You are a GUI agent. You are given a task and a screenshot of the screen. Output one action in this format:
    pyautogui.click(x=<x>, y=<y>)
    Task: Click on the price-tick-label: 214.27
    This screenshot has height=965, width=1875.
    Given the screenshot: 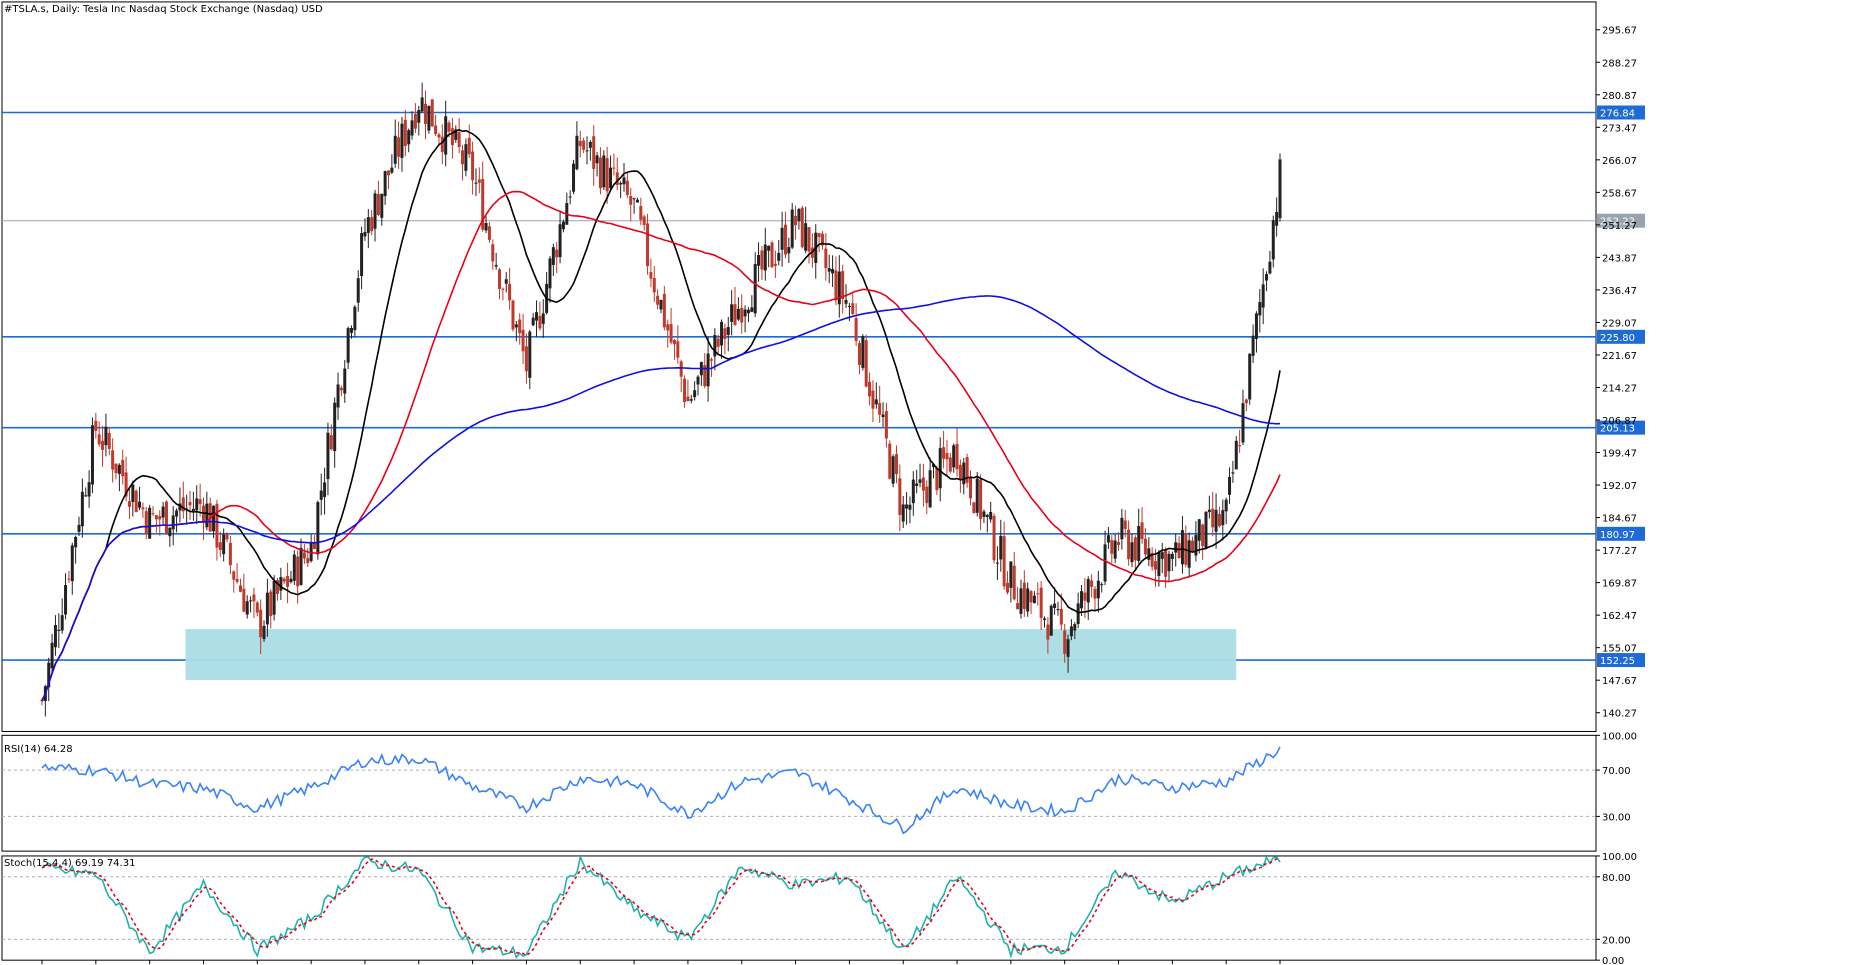 What is the action you would take?
    pyautogui.click(x=1619, y=388)
    